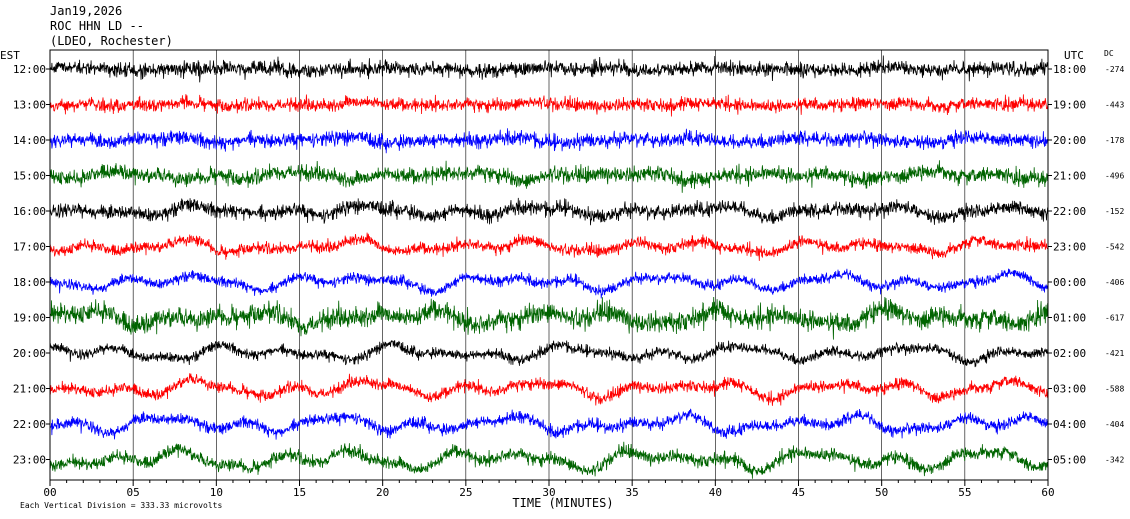 This screenshot has height=519, width=1130. I want to click on x-axis-label: TIME (MINUTES), so click(562, 503).